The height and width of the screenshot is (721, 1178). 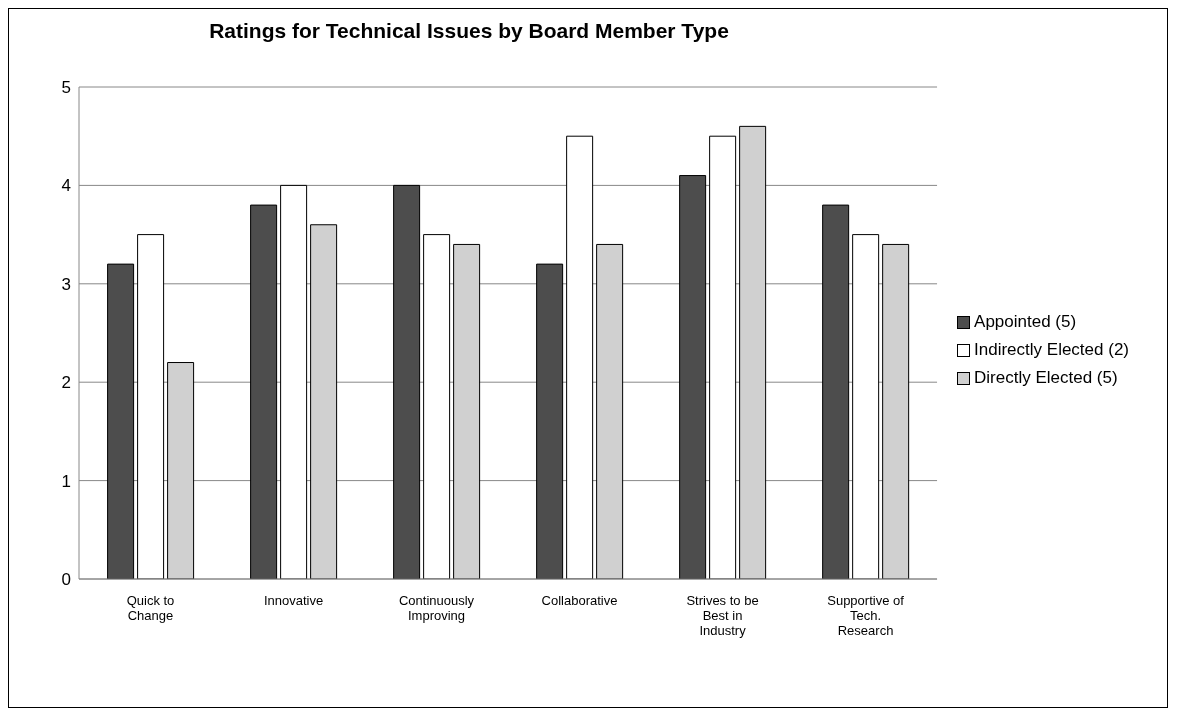 What do you see at coordinates (150, 608) in the screenshot?
I see `x-tick-label: Quick to Change` at bounding box center [150, 608].